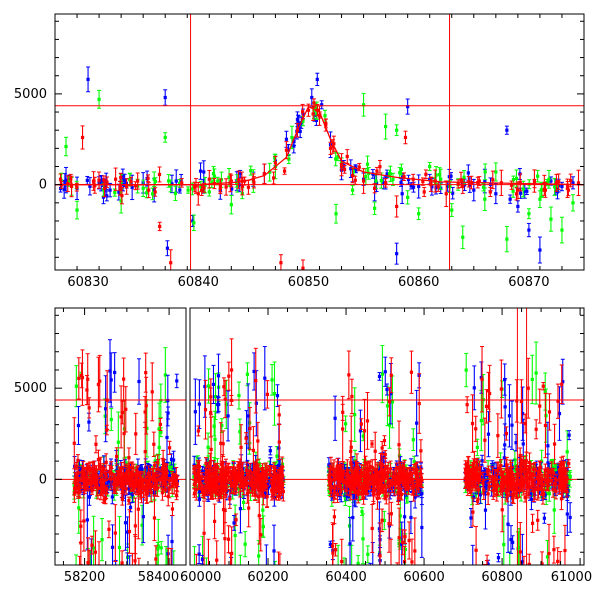 Image resolution: width=600 pixels, height=600 pixels. What do you see at coordinates (30, 388) in the screenshot?
I see `y-tick-label: 5000` at bounding box center [30, 388].